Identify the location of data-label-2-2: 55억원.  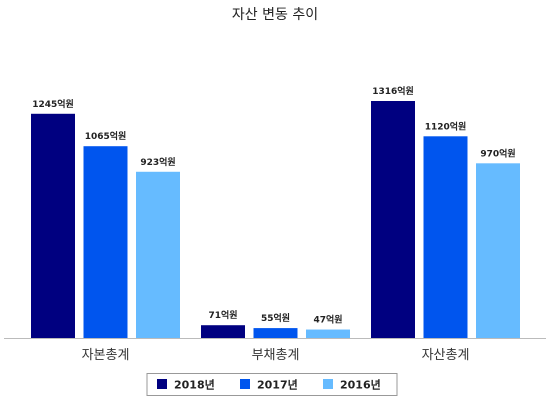
(275, 318).